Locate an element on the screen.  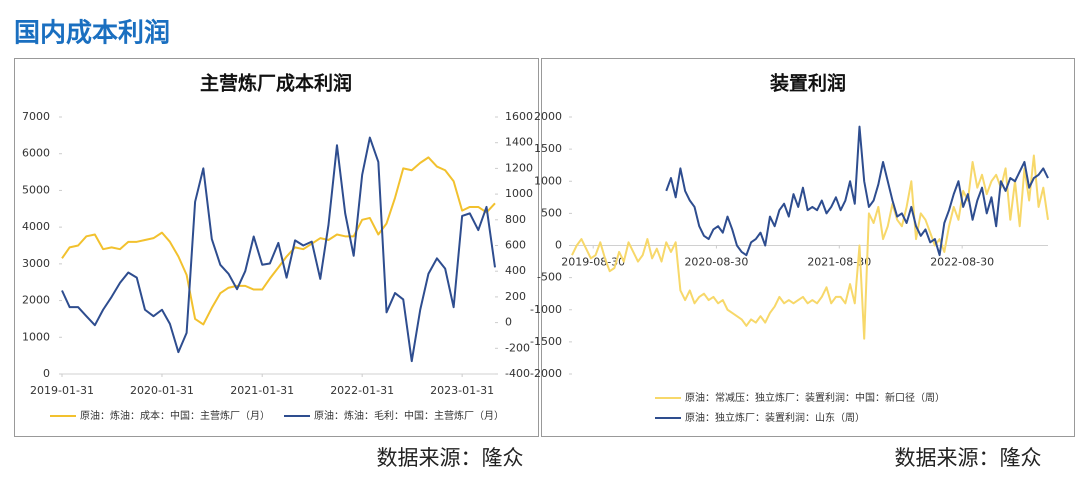
y-tick-label: -2000 is located at coordinates (546, 373).